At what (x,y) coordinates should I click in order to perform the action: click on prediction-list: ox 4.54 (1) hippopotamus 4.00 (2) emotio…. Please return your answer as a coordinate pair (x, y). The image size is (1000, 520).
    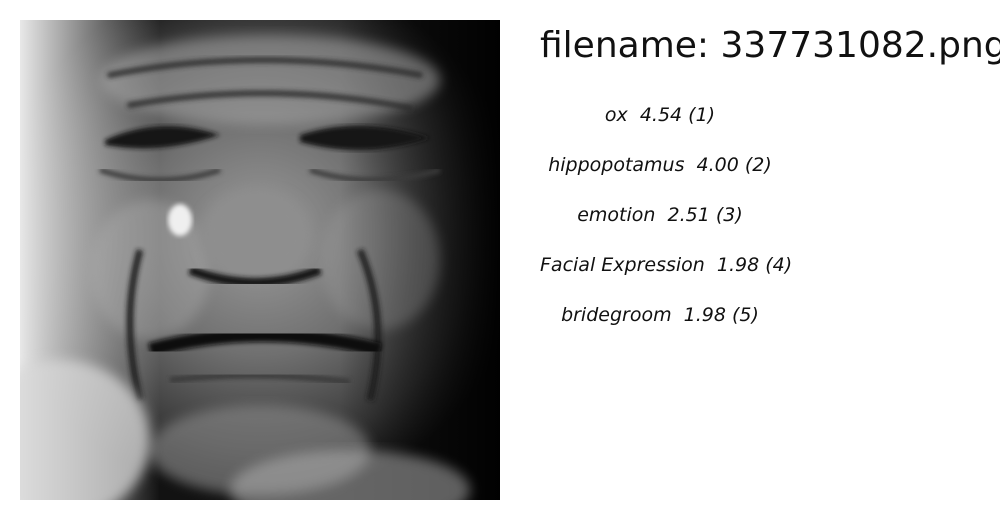
    Looking at the image, I should click on (666, 225).